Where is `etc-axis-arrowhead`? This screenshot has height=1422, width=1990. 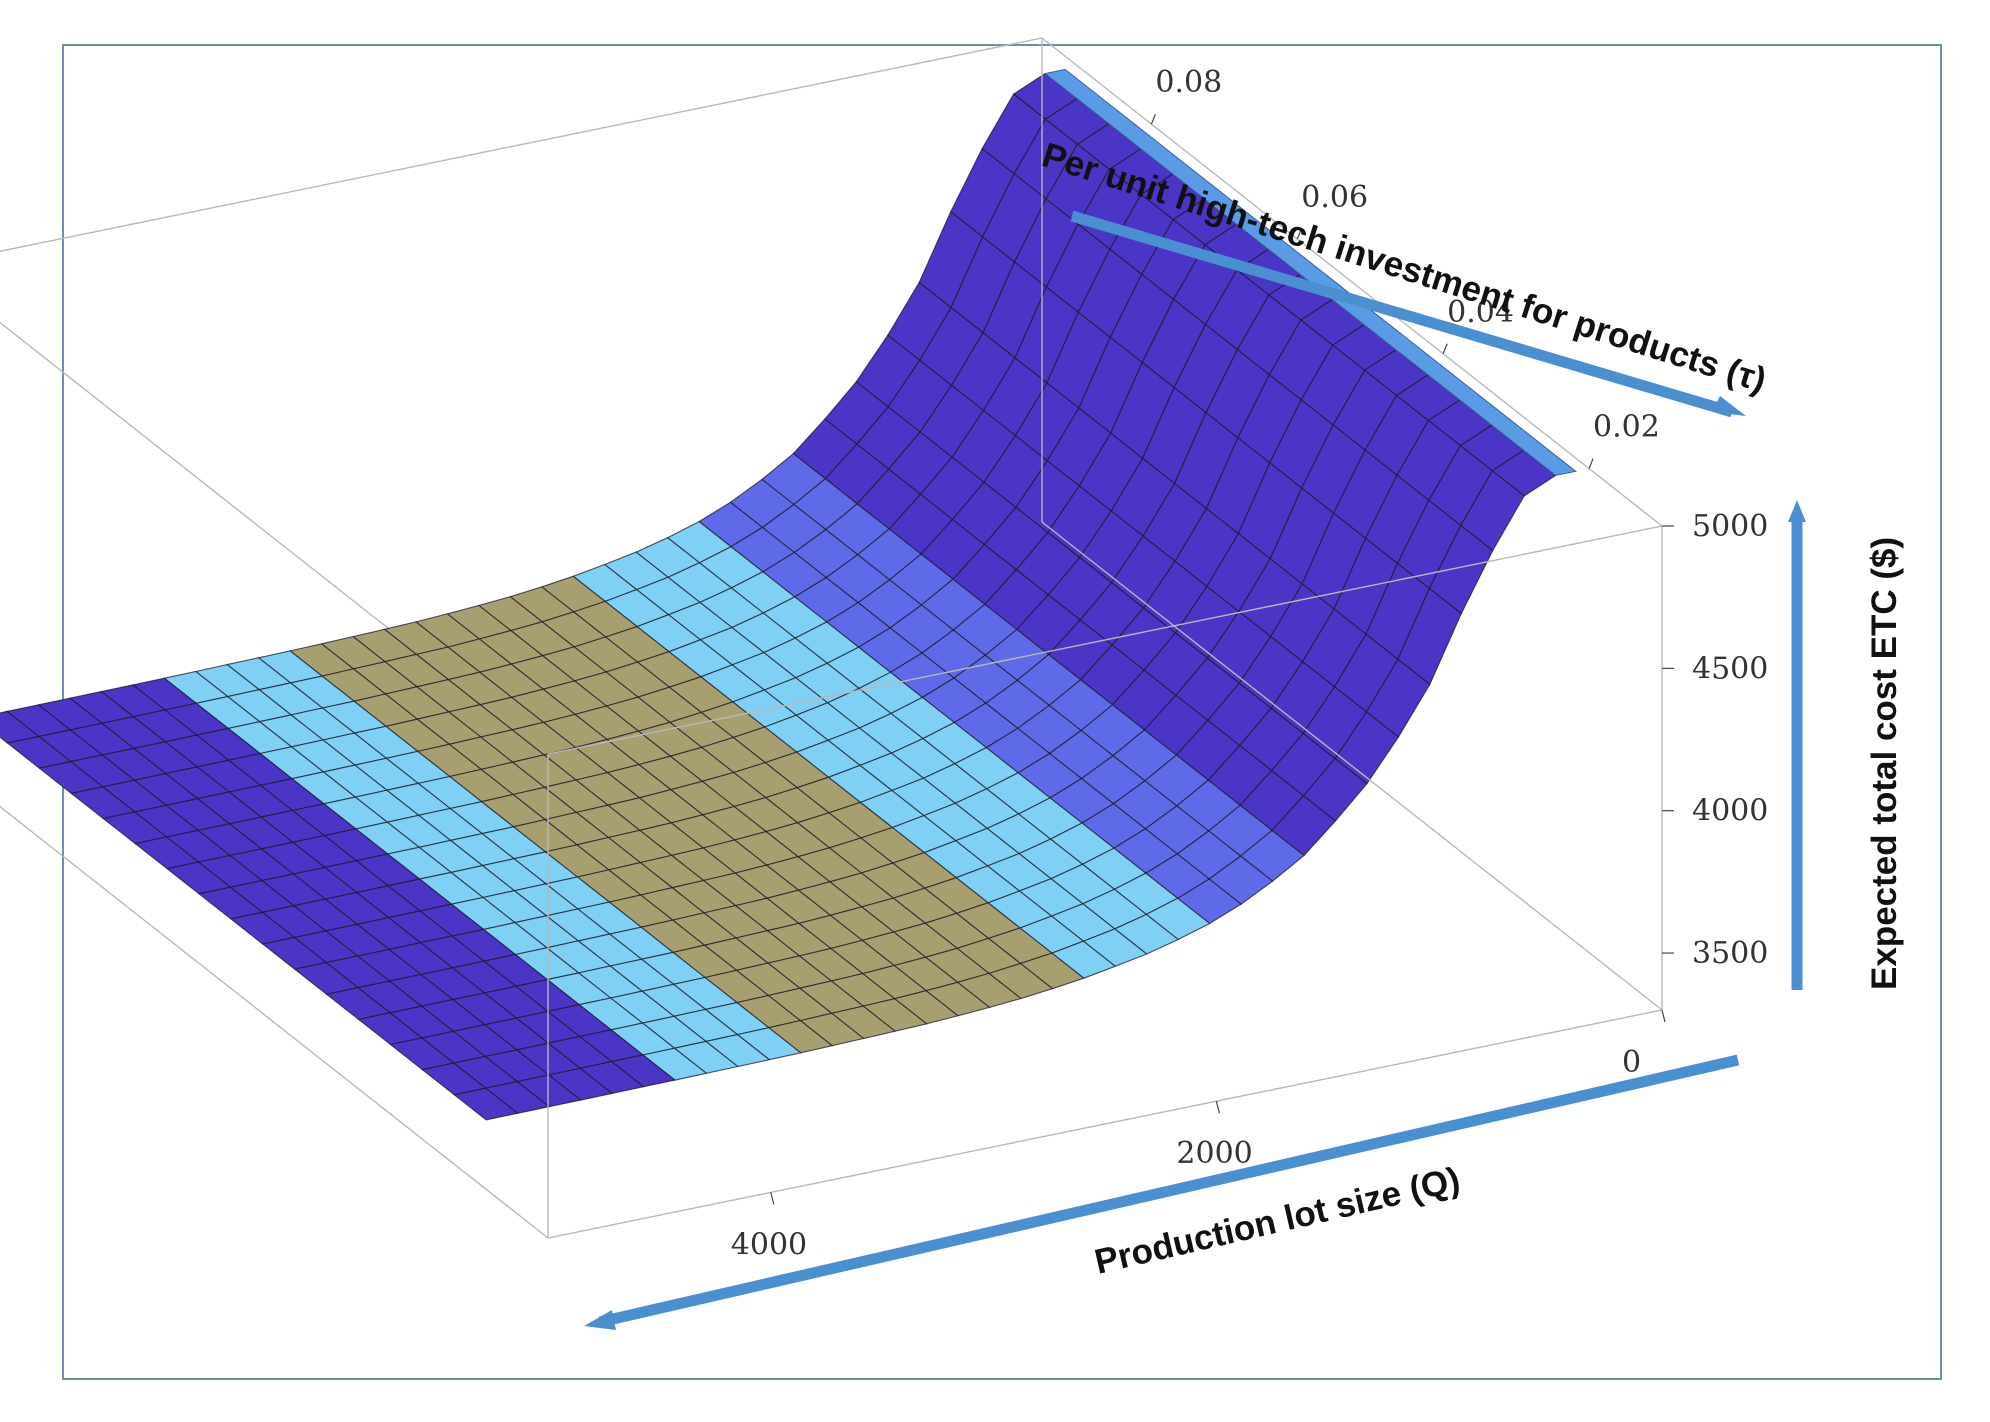 etc-axis-arrowhead is located at coordinates (1797, 511).